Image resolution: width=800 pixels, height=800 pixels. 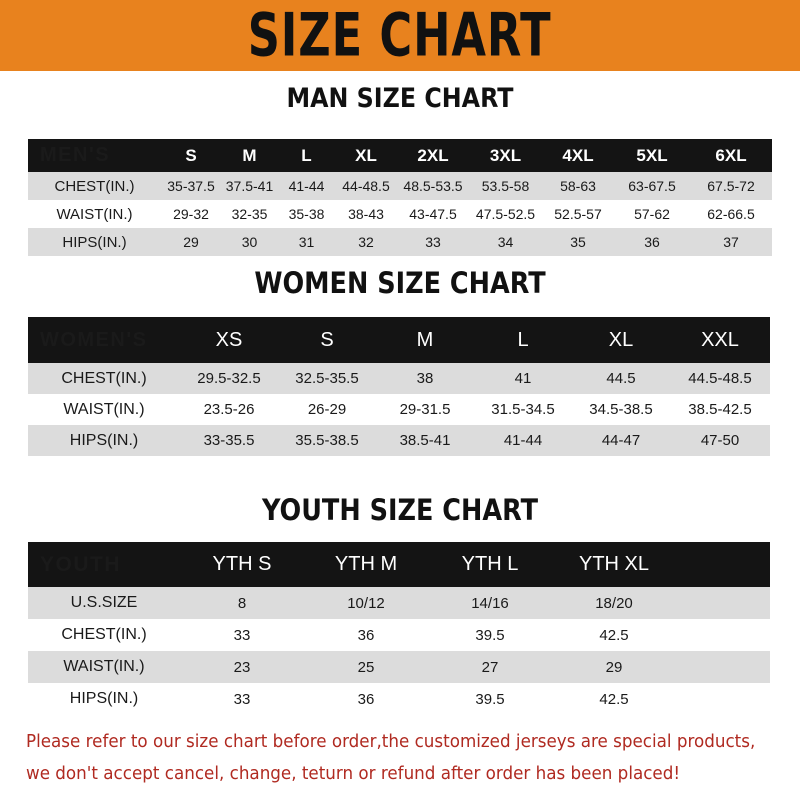 I want to click on women-row-label-chest: CHEST(IN.), so click(x=104, y=378).